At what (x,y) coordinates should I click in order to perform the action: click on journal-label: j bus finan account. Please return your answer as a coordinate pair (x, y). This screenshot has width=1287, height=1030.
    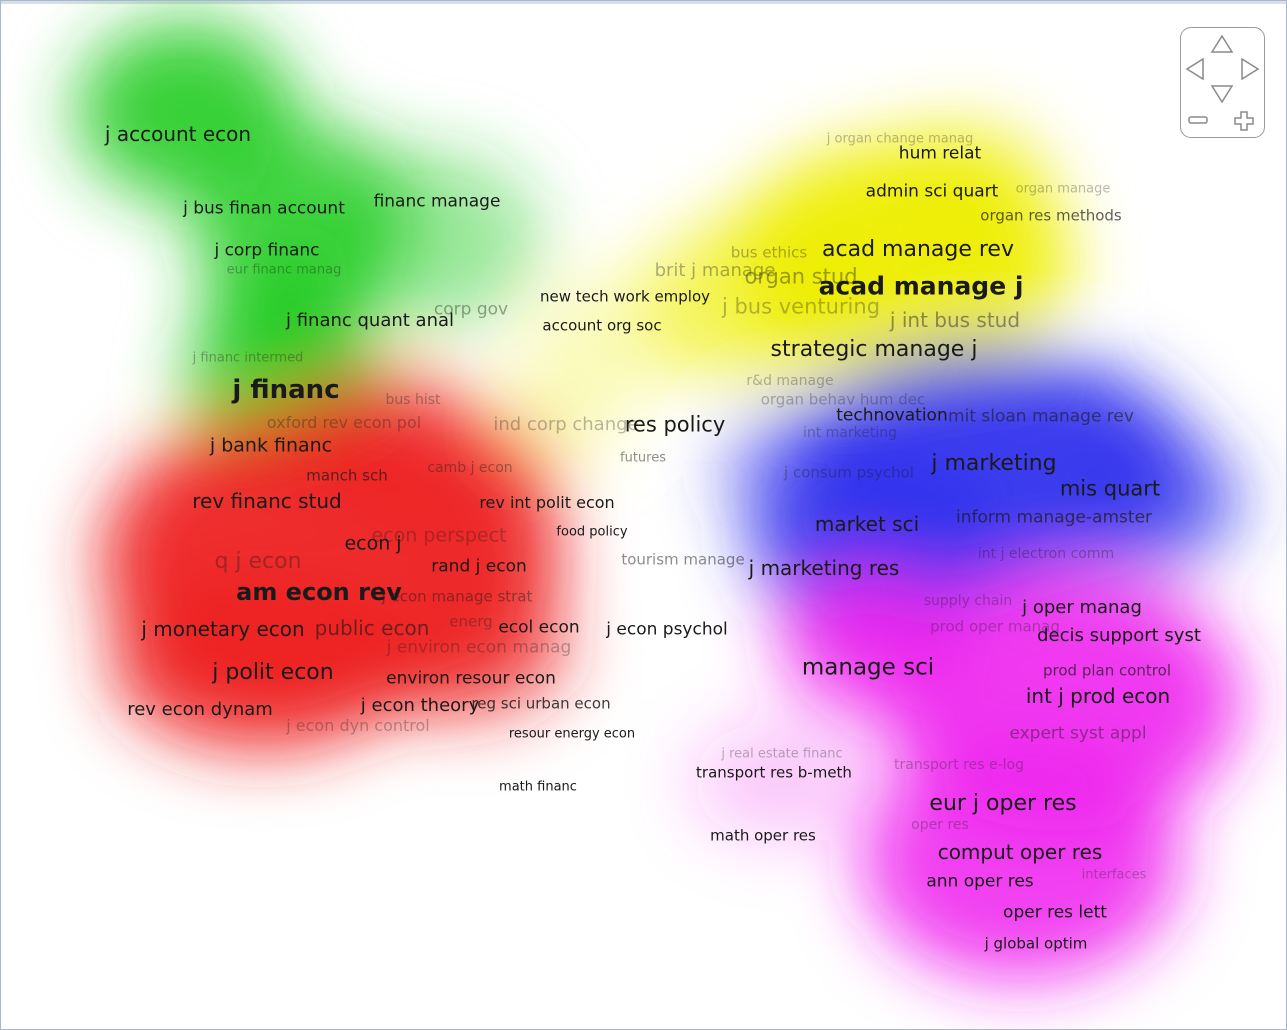
    Looking at the image, I should click on (264, 208).